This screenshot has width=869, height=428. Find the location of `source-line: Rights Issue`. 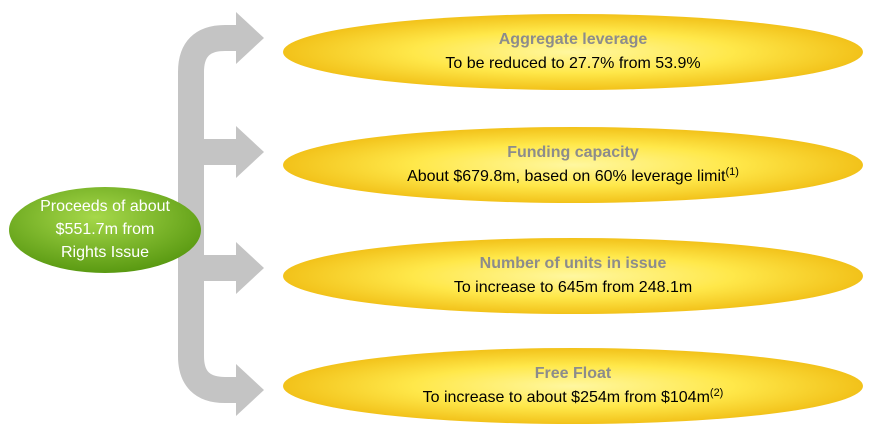

source-line: Rights Issue is located at coordinates (105, 252).